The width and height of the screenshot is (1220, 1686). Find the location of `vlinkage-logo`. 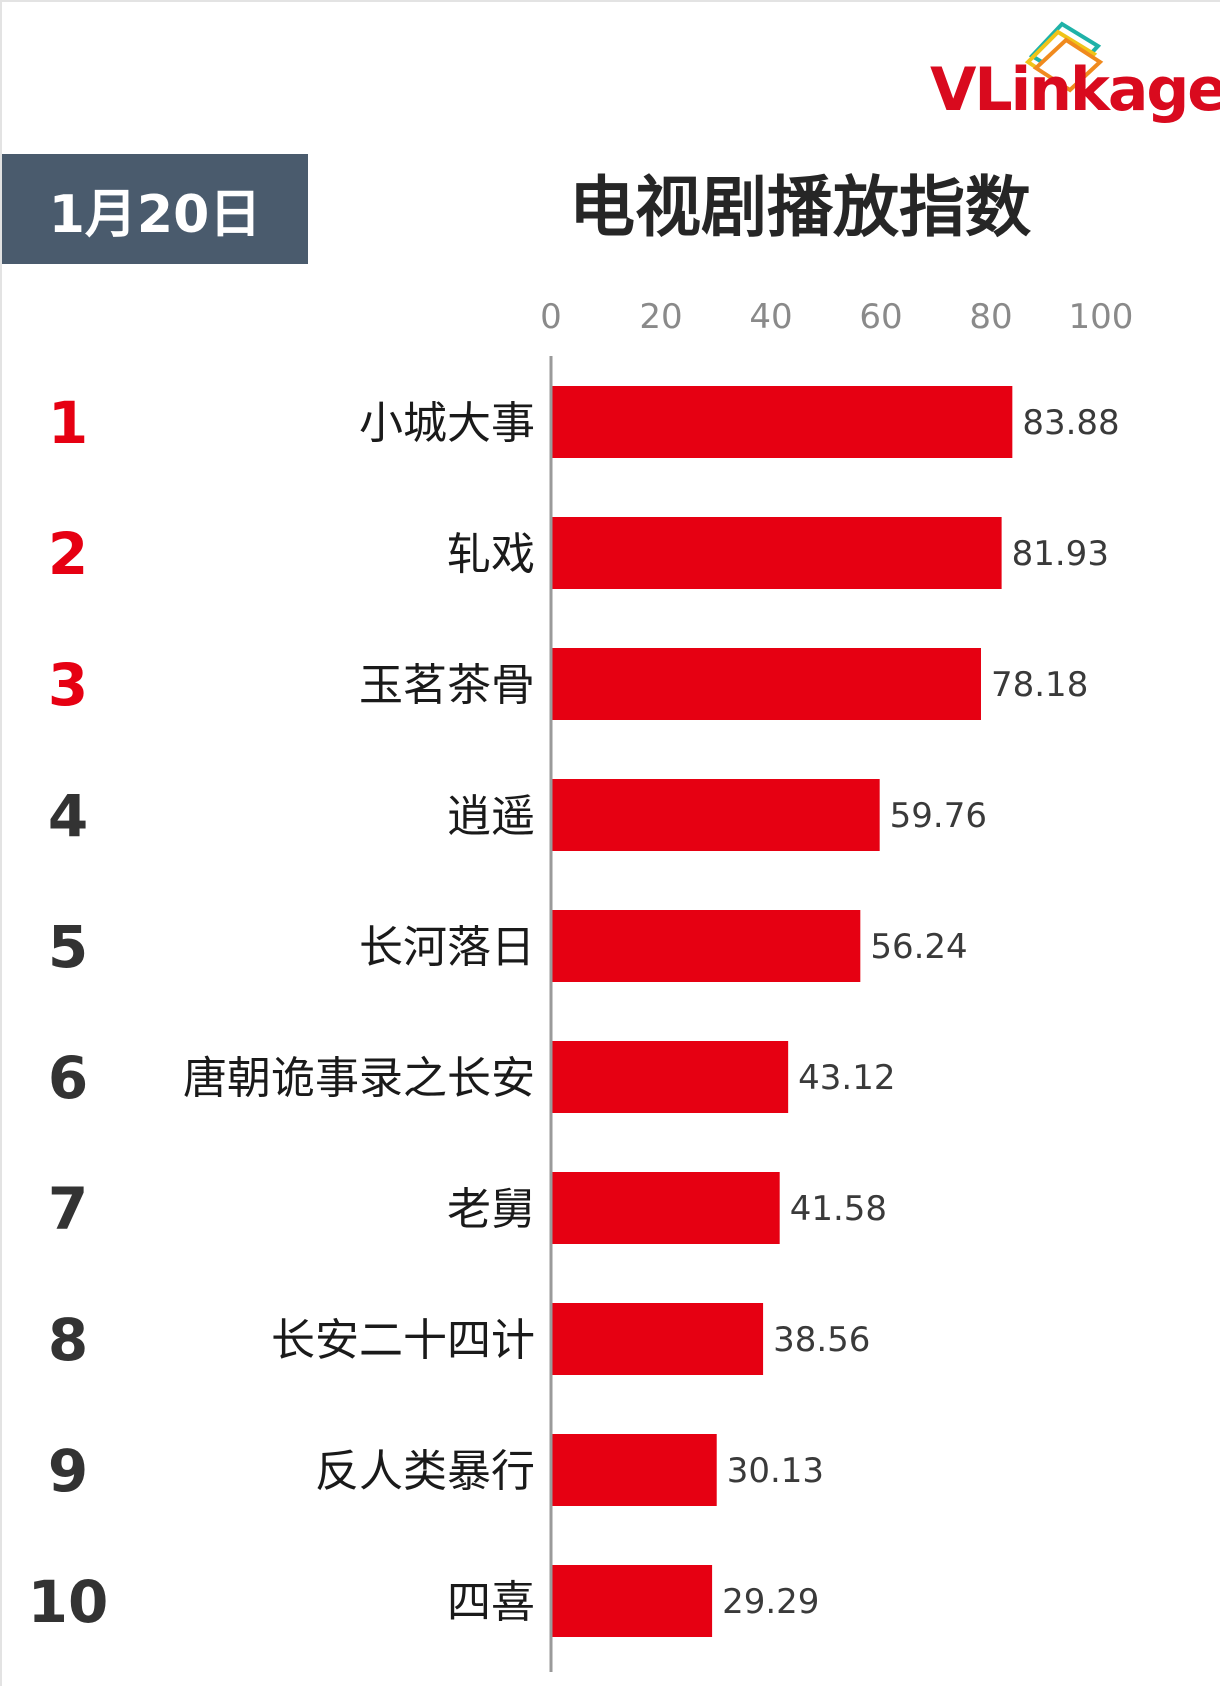

vlinkage-logo is located at coordinates (1064, 57).